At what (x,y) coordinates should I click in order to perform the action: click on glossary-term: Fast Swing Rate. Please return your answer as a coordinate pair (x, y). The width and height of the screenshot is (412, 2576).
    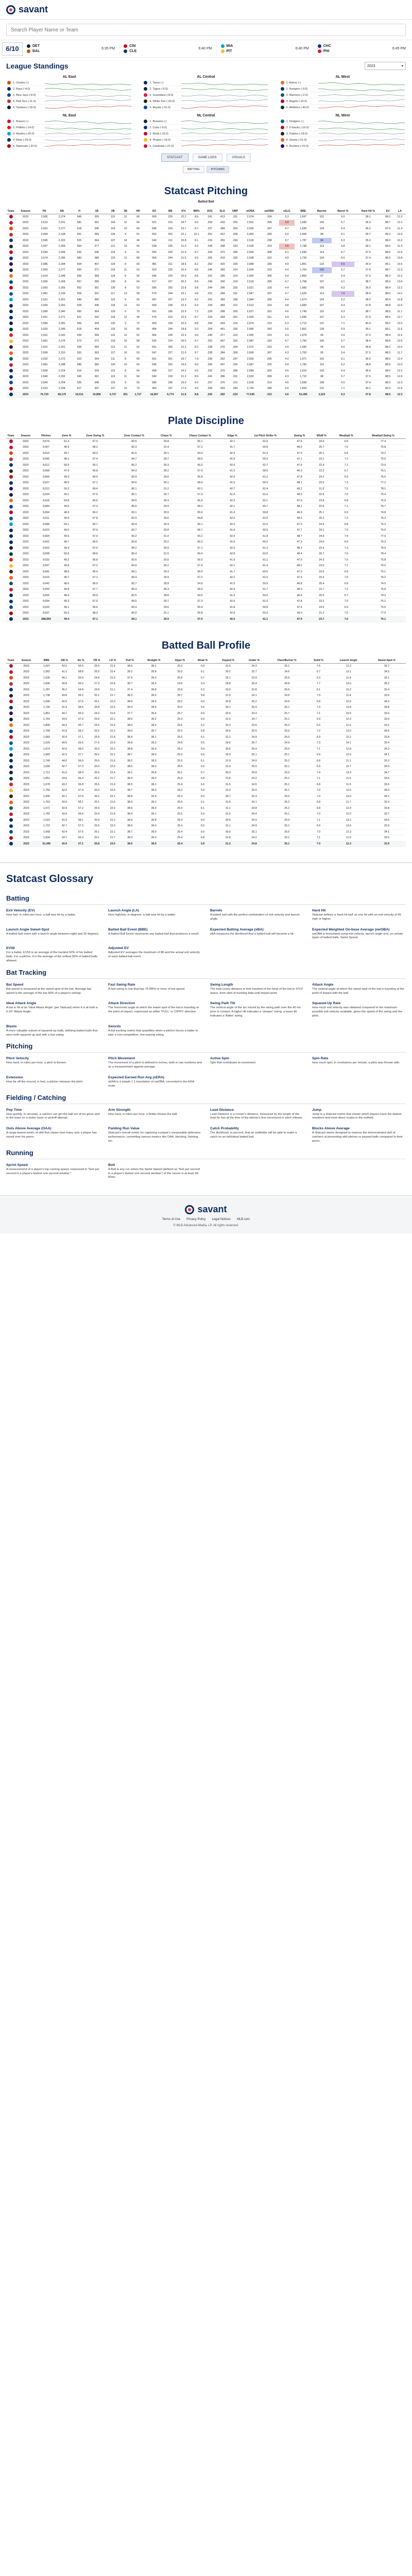
    Looking at the image, I should click on (121, 984).